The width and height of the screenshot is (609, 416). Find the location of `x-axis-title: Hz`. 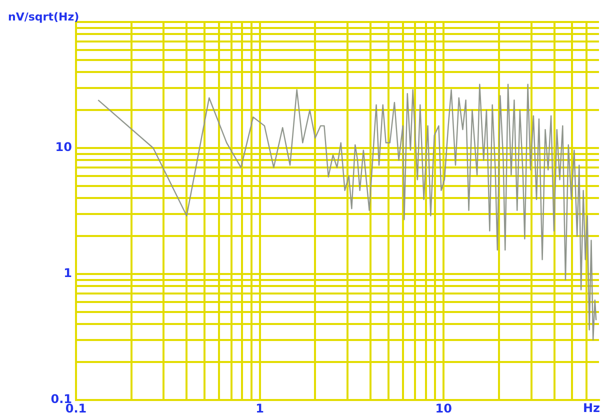

x-axis-title: Hz is located at coordinates (591, 408).